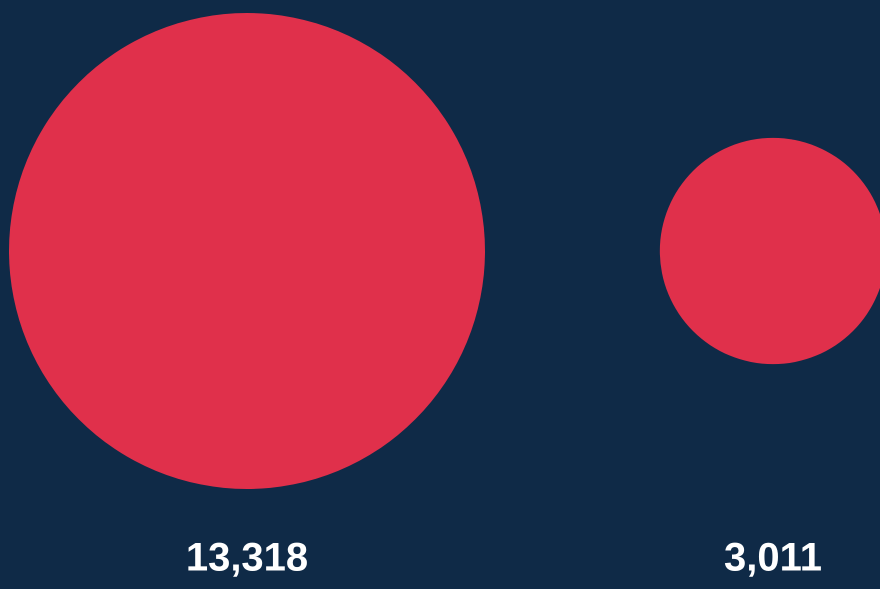  Describe the element at coordinates (773, 558) in the screenshot. I see `bubble-label-3011: 3,011` at that location.